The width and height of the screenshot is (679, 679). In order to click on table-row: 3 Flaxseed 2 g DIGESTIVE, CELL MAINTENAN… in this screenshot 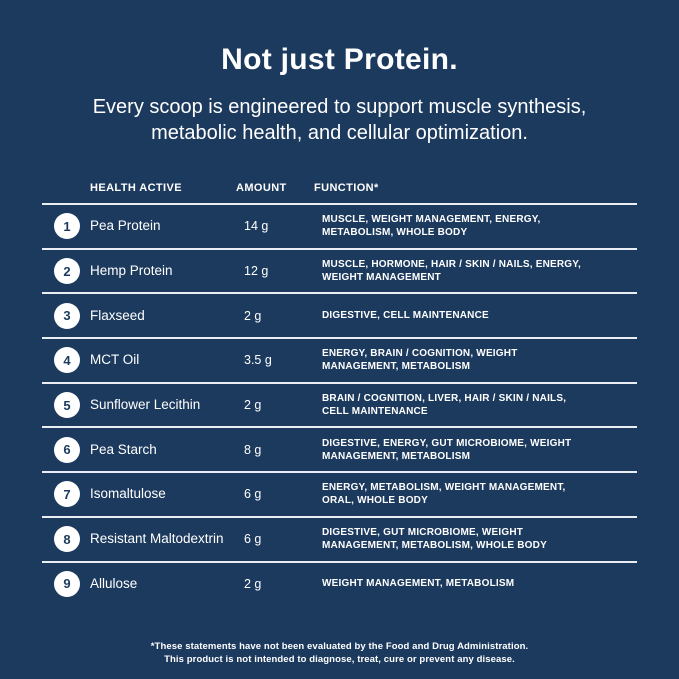, I will do `click(339, 317)`.